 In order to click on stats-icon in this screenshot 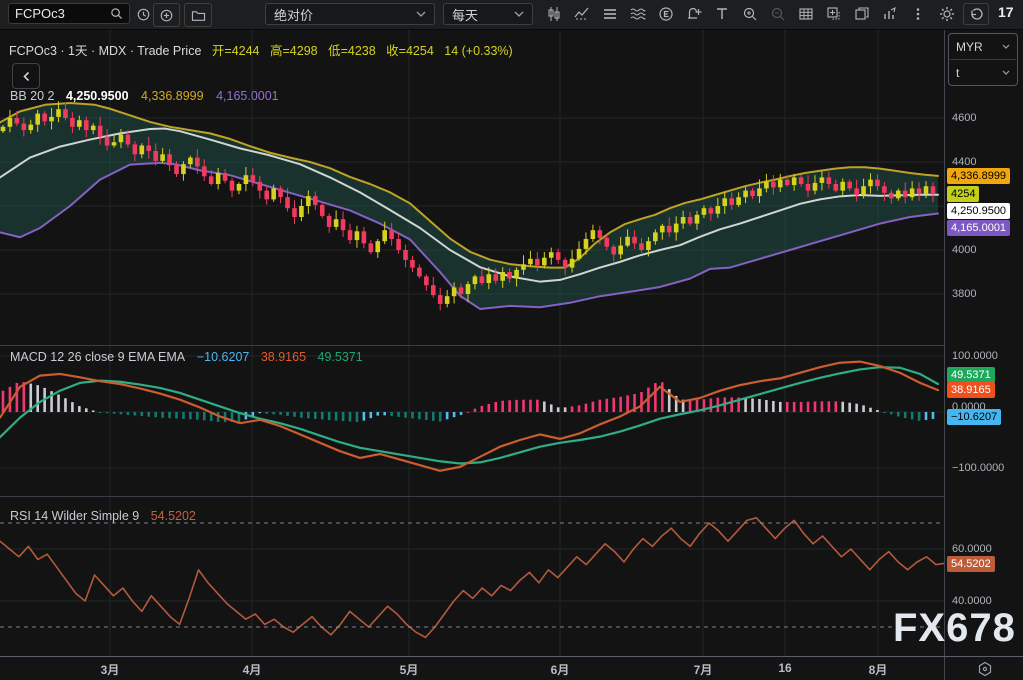, I will do `click(889, 12)`.